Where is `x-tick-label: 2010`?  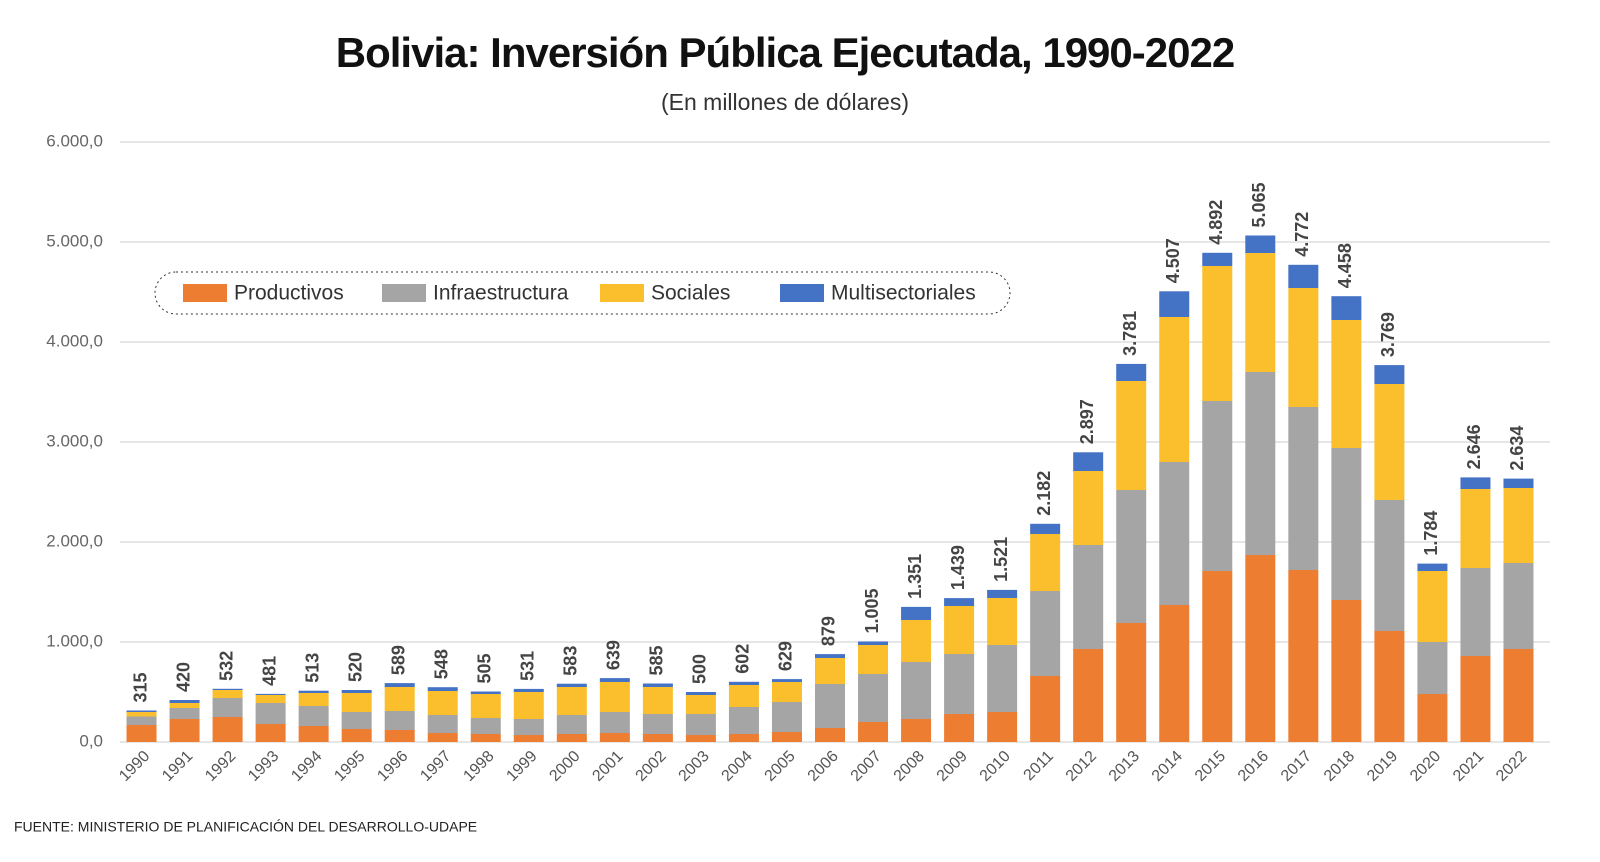
x-tick-label: 2010 is located at coordinates (995, 766).